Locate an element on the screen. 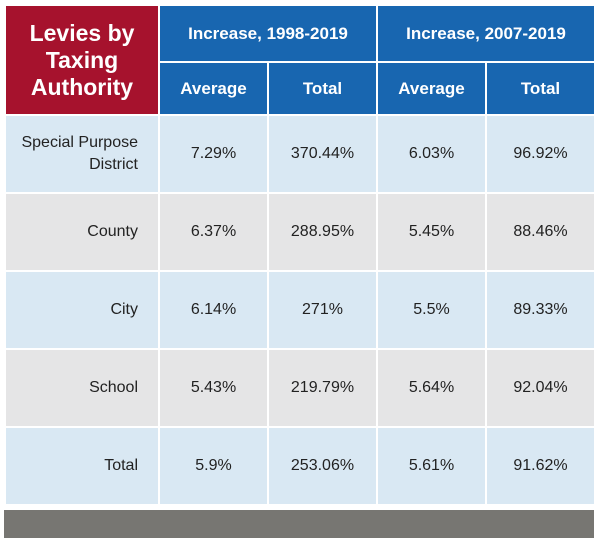  table-row: School 5.43% 219.79% 5.64% 92.04% is located at coordinates (300, 388).